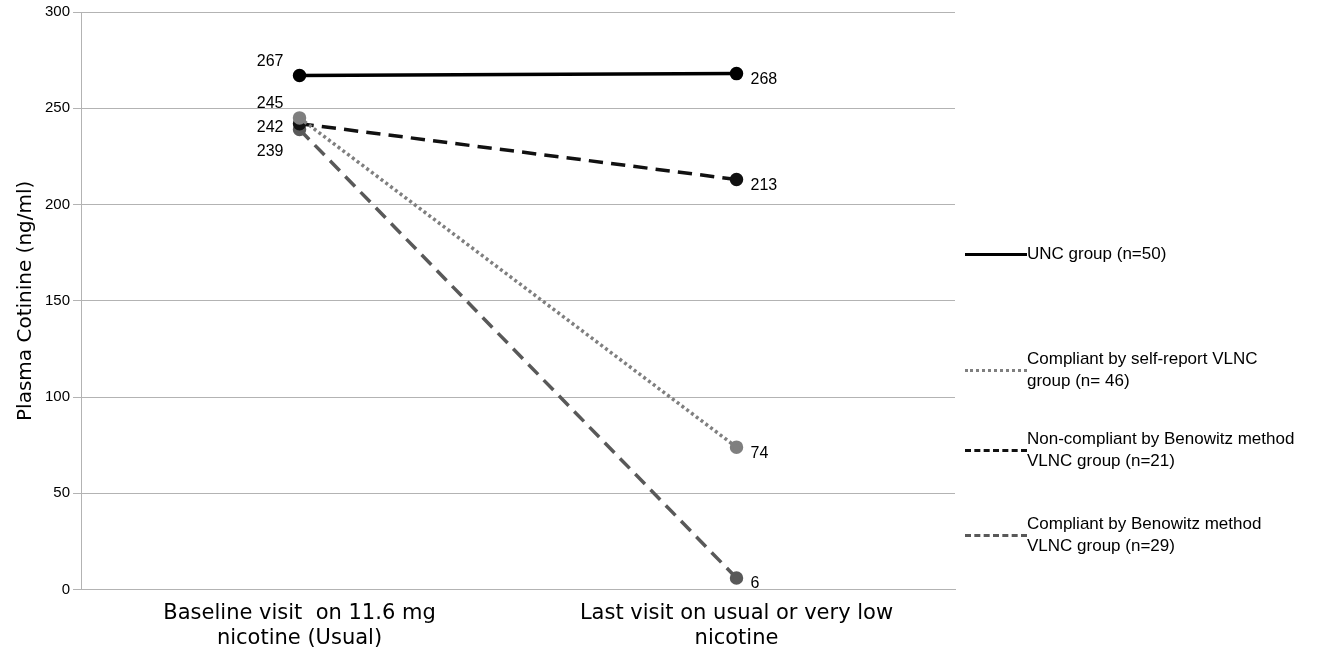 This screenshot has height=660, width=1327. Describe the element at coordinates (66, 588) in the screenshot. I see `y-tick-label: 0` at that location.